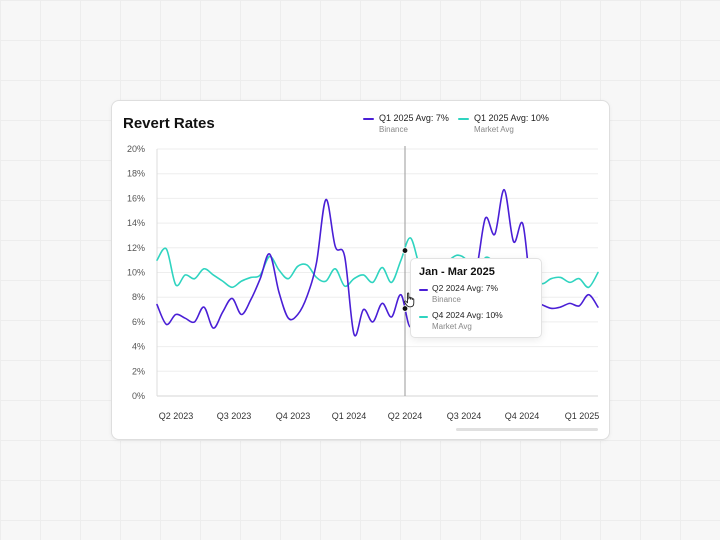 Image resolution: width=720 pixels, height=540 pixels. What do you see at coordinates (405, 416) in the screenshot?
I see `x-tick-label: Q2 2024` at bounding box center [405, 416].